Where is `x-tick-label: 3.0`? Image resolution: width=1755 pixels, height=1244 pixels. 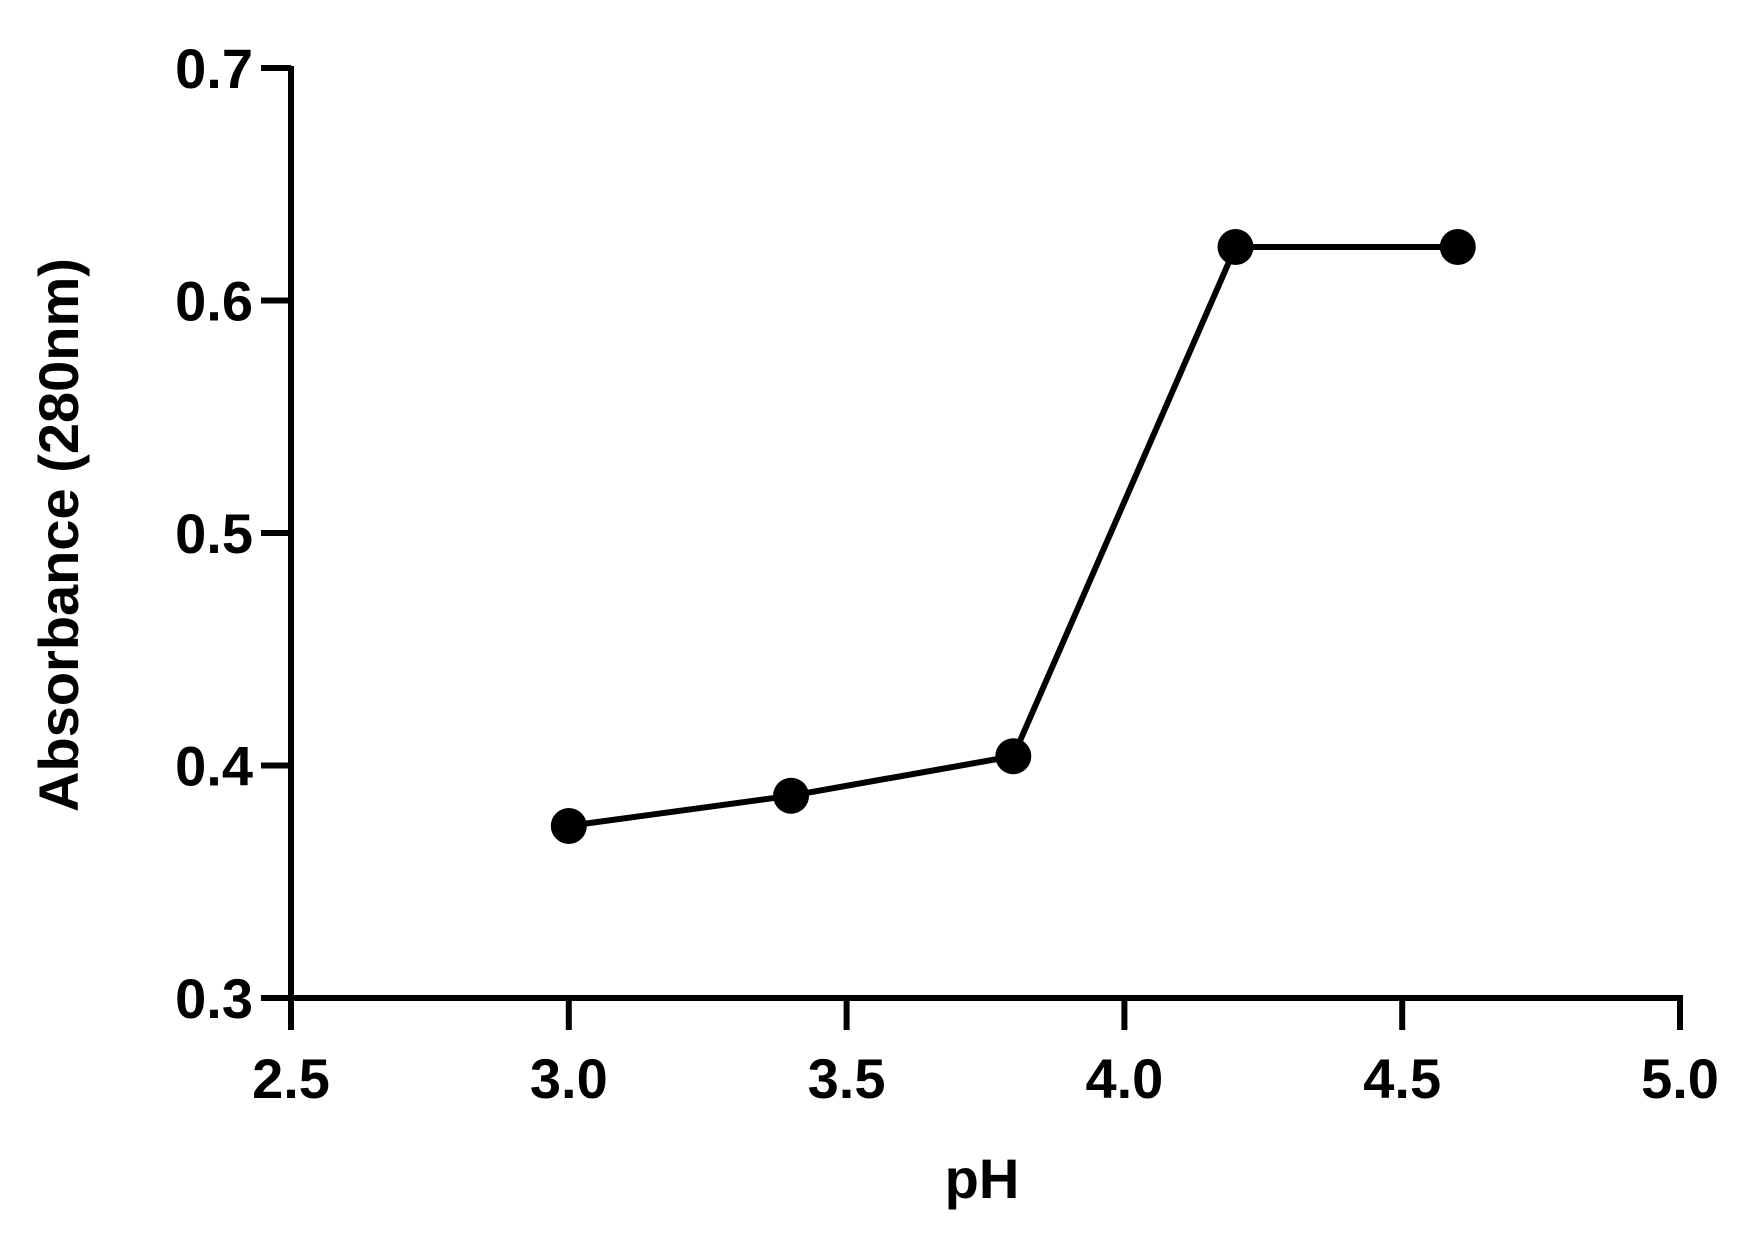 x-tick-label: 3.0 is located at coordinates (569, 1078).